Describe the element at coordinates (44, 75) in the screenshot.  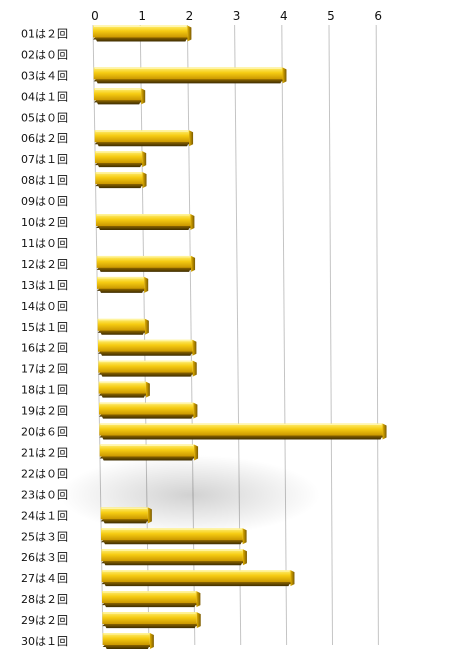
I see `category-label: 03は４回` at that location.